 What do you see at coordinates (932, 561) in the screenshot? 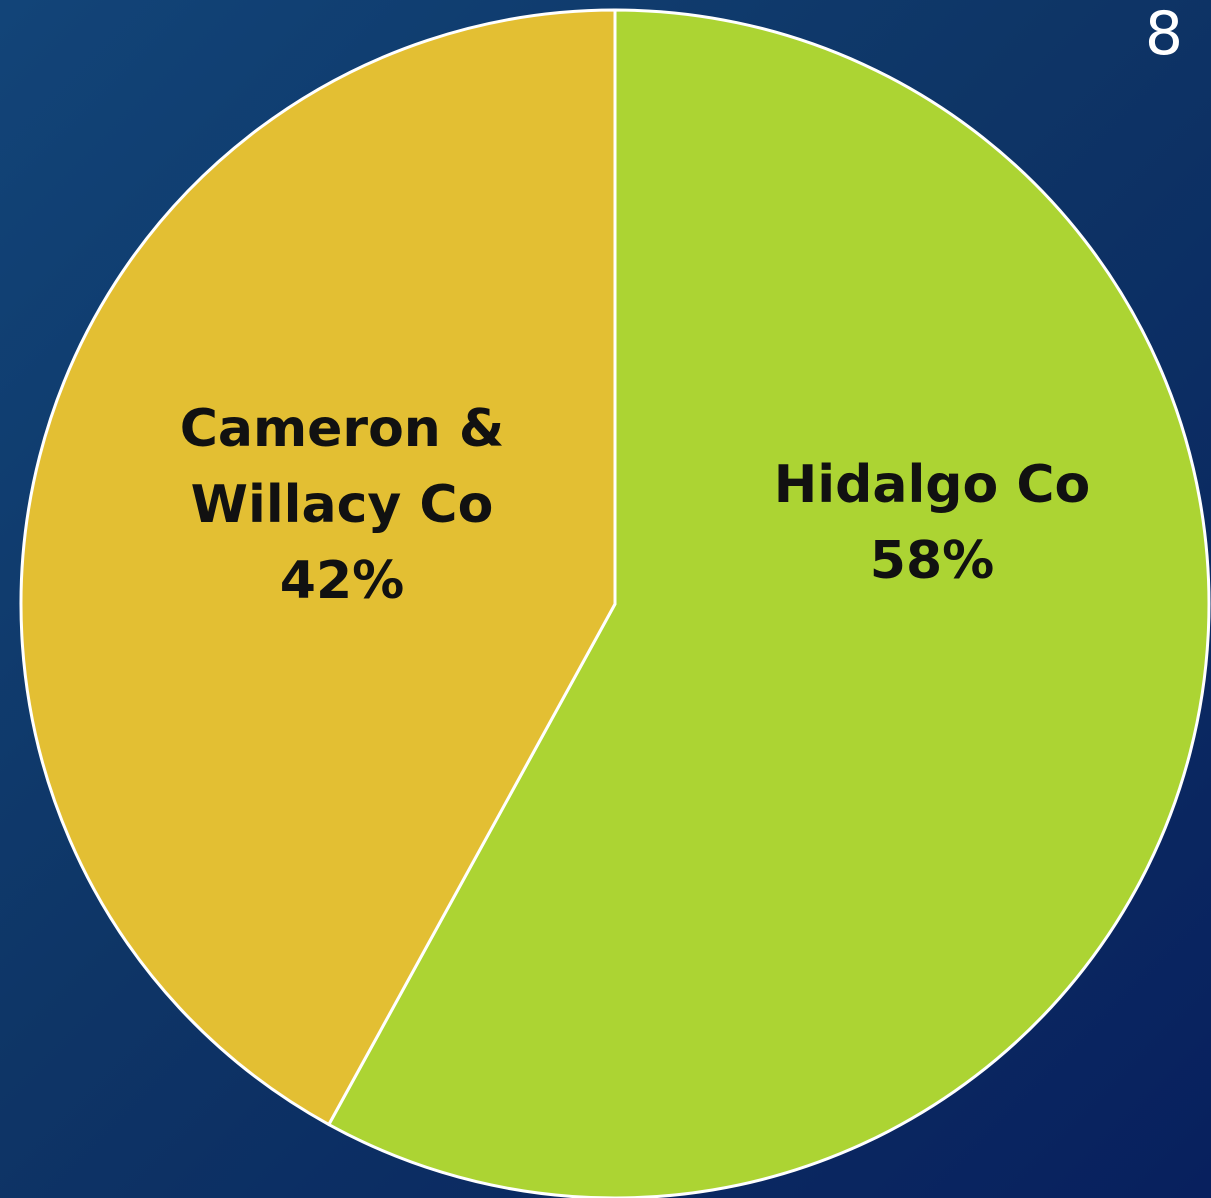
I see `slice-percent-label: 58%` at bounding box center [932, 561].